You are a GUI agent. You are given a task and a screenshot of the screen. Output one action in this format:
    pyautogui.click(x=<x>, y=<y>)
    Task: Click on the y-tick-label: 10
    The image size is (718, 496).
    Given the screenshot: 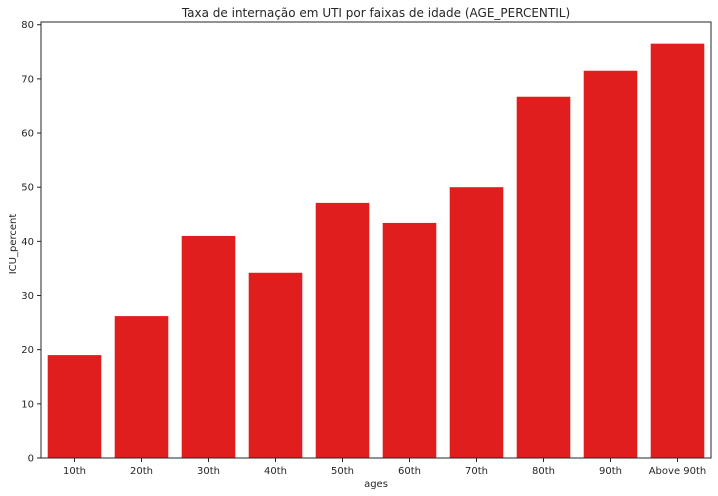 What is the action you would take?
    pyautogui.click(x=27, y=404)
    